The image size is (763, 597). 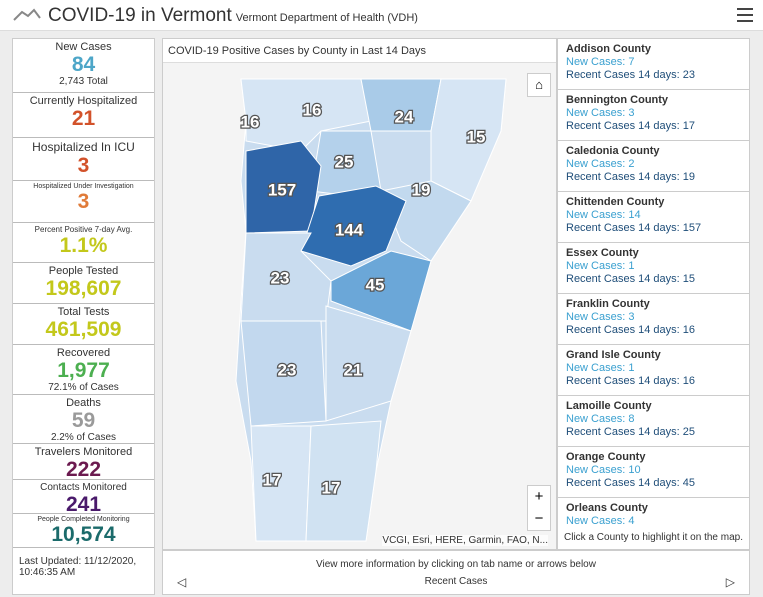 What do you see at coordinates (83, 165) in the screenshot?
I see `stat-value: 3` at bounding box center [83, 165].